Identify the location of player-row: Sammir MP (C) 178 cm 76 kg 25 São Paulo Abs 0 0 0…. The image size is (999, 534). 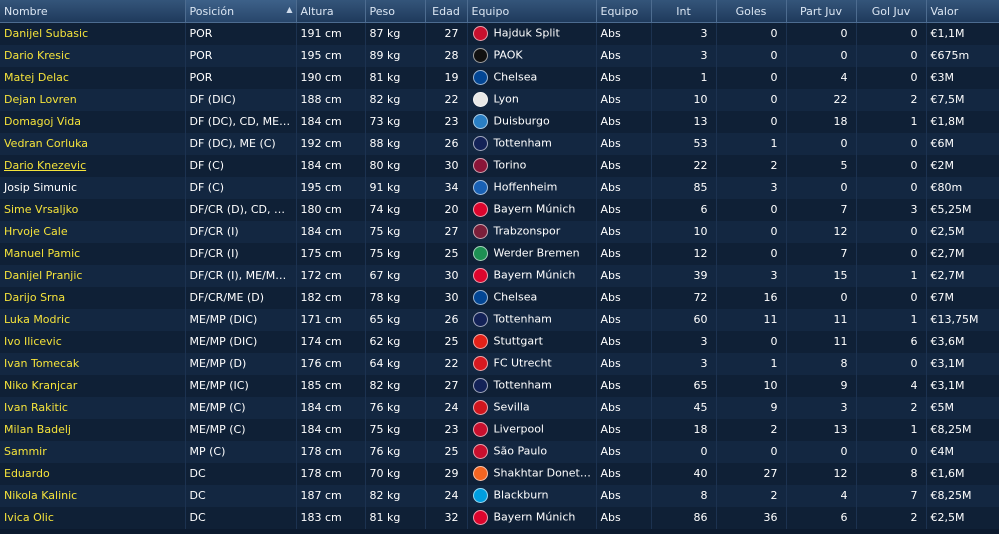
(499, 451).